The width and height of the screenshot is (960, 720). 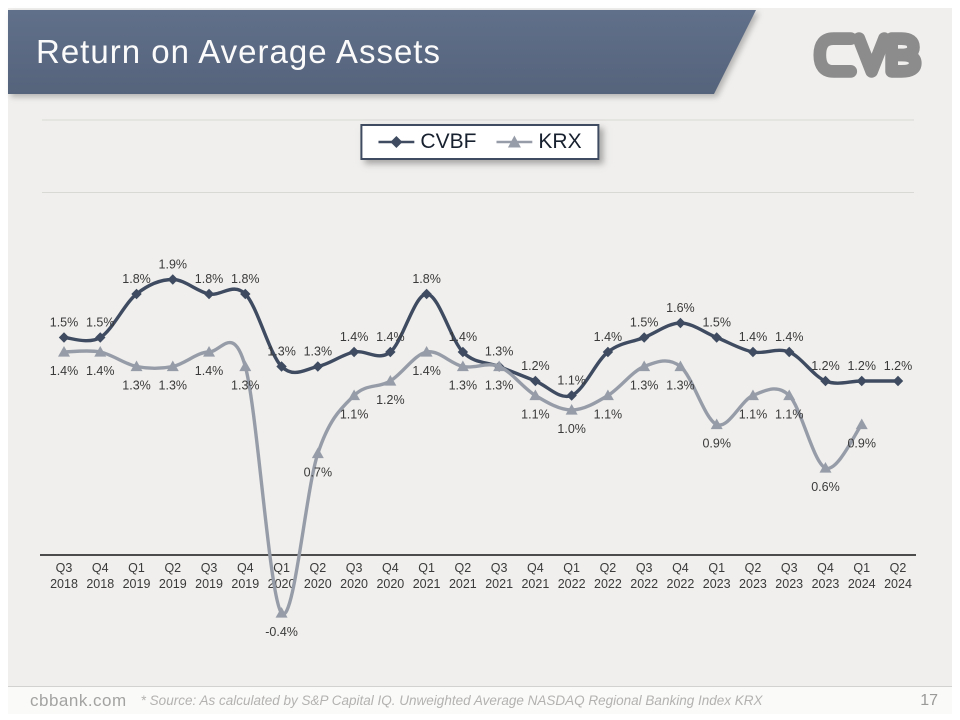 I want to click on logo-letter-b, so click(x=903, y=55).